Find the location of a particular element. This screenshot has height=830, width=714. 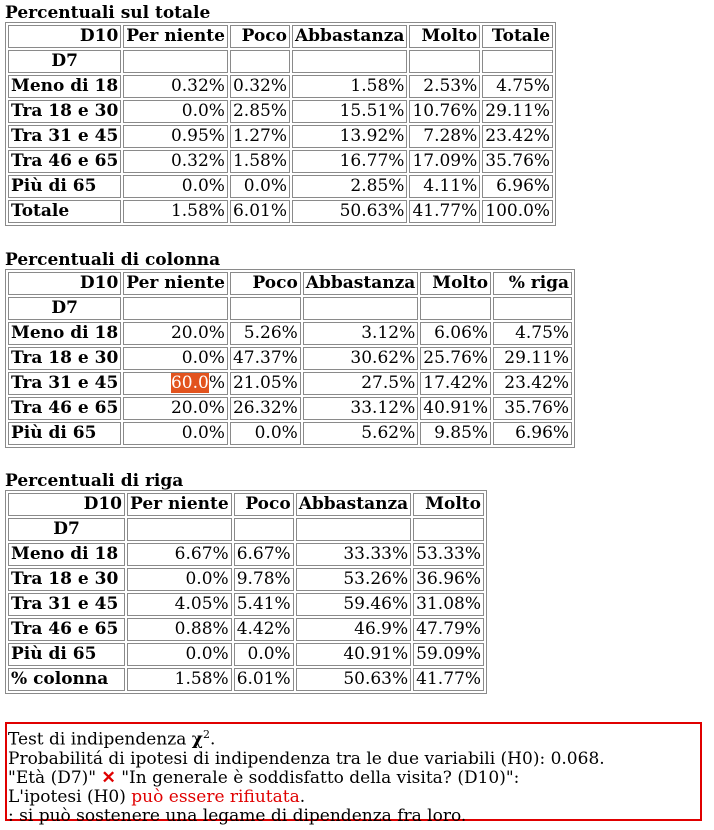

table-cell: 6.01% is located at coordinates (259, 211).